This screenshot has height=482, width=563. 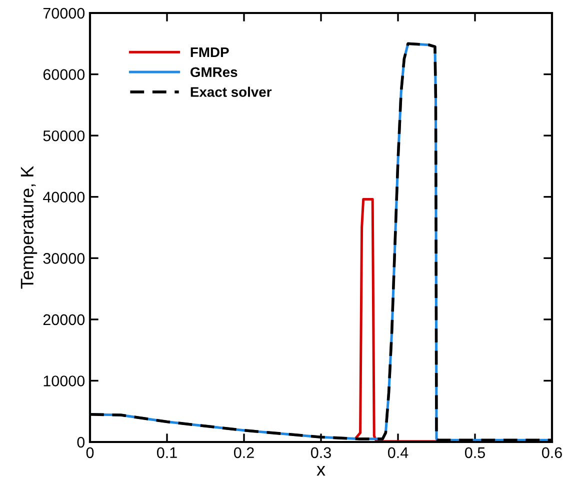 What do you see at coordinates (64, 258) in the screenshot?
I see `y-tick-label: 30000` at bounding box center [64, 258].